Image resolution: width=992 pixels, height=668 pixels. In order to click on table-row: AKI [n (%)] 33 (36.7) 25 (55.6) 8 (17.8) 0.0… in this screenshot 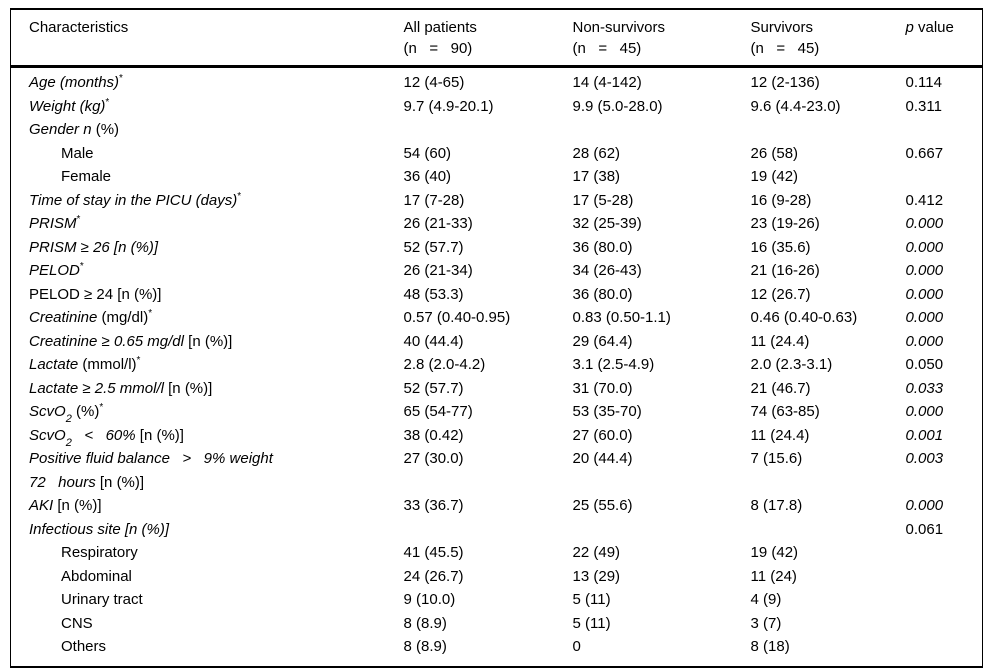, I will do `click(497, 506)`.